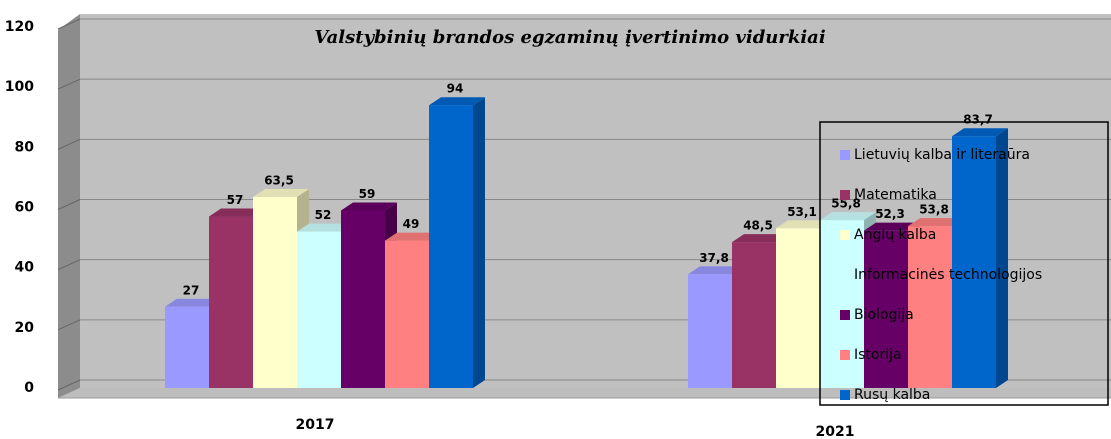 Image resolution: width=1111 pixels, height=439 pixels. Describe the element at coordinates (714, 258) in the screenshot. I see `value-label: 37,8` at that location.